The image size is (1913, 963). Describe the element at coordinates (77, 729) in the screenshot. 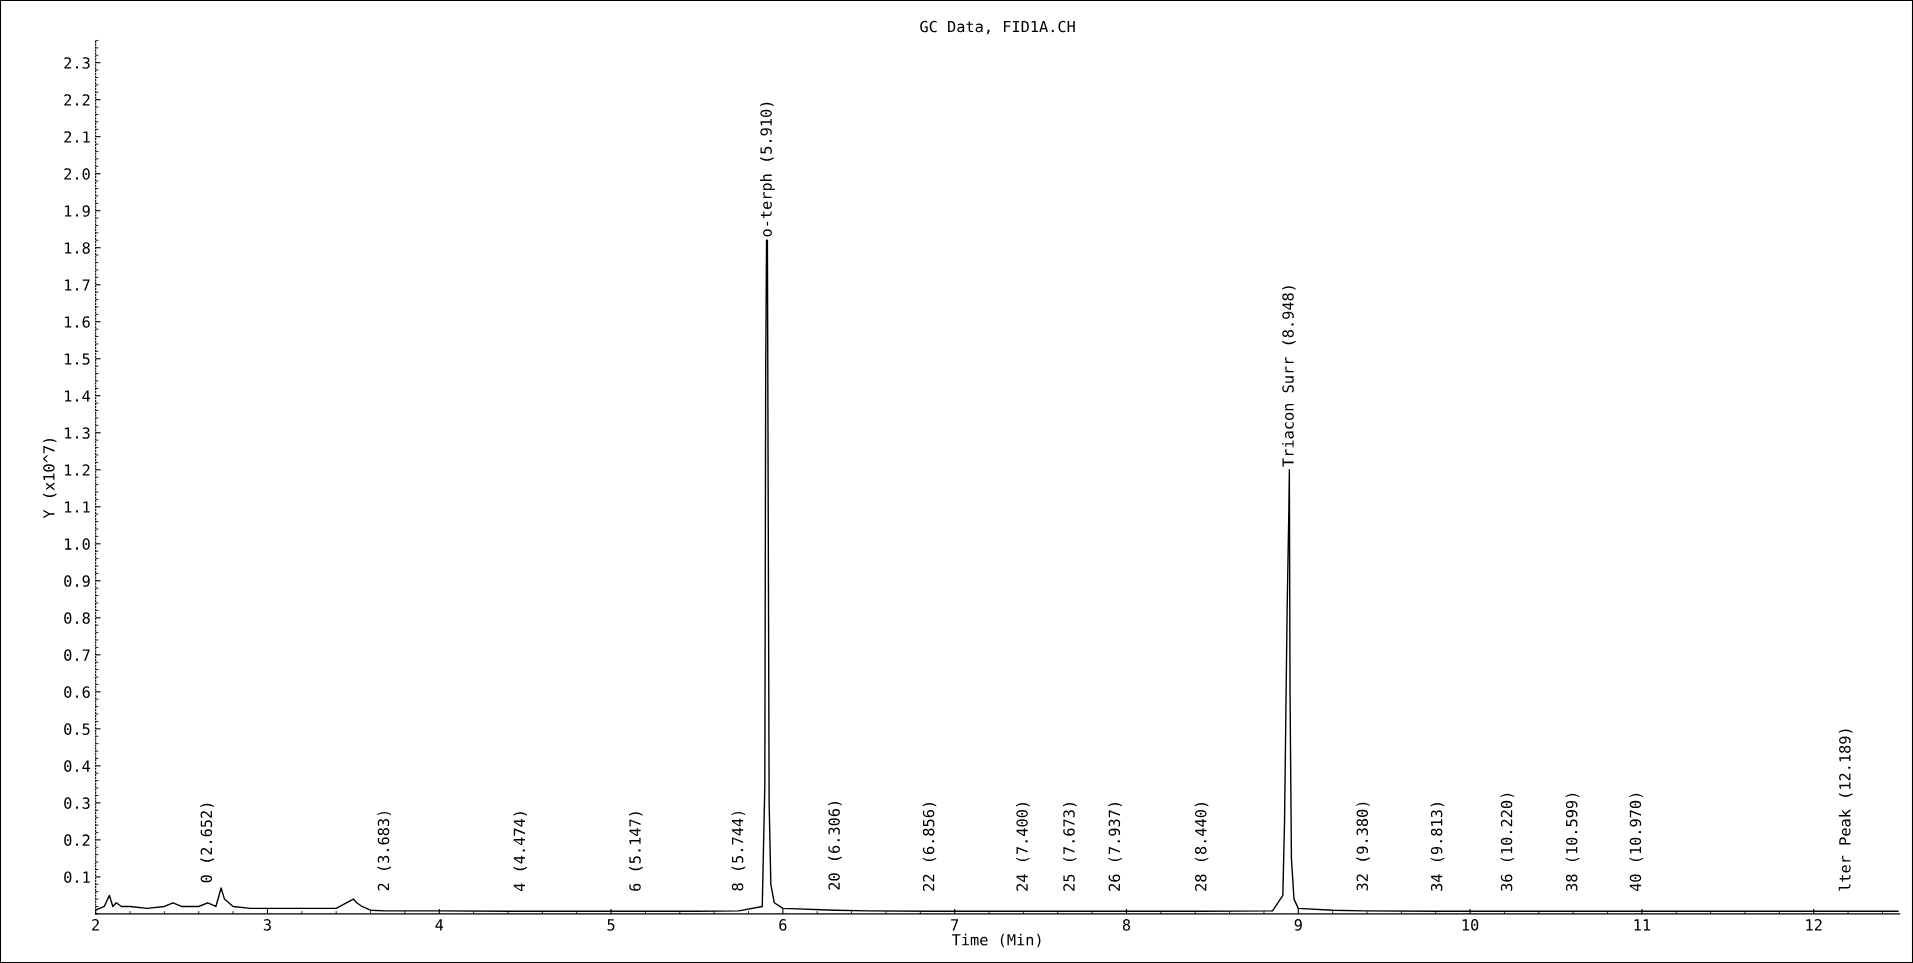

I see `y-tick-label: 0.5` at that location.